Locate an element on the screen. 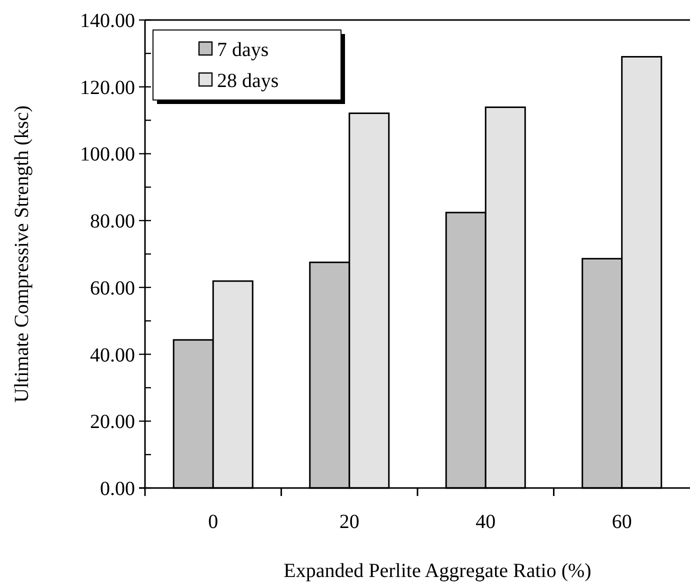 The width and height of the screenshot is (694, 587). y-axis-title: Ultimate Compressive Strength (ksc) is located at coordinates (22, 254).